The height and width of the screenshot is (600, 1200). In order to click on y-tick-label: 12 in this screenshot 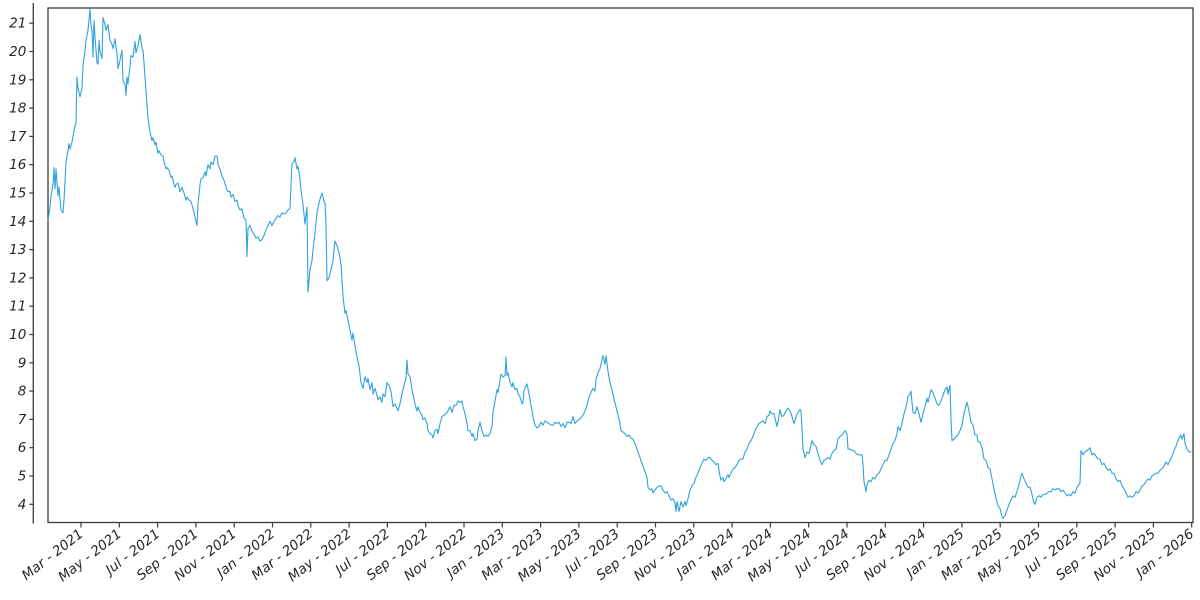, I will do `click(17, 278)`.